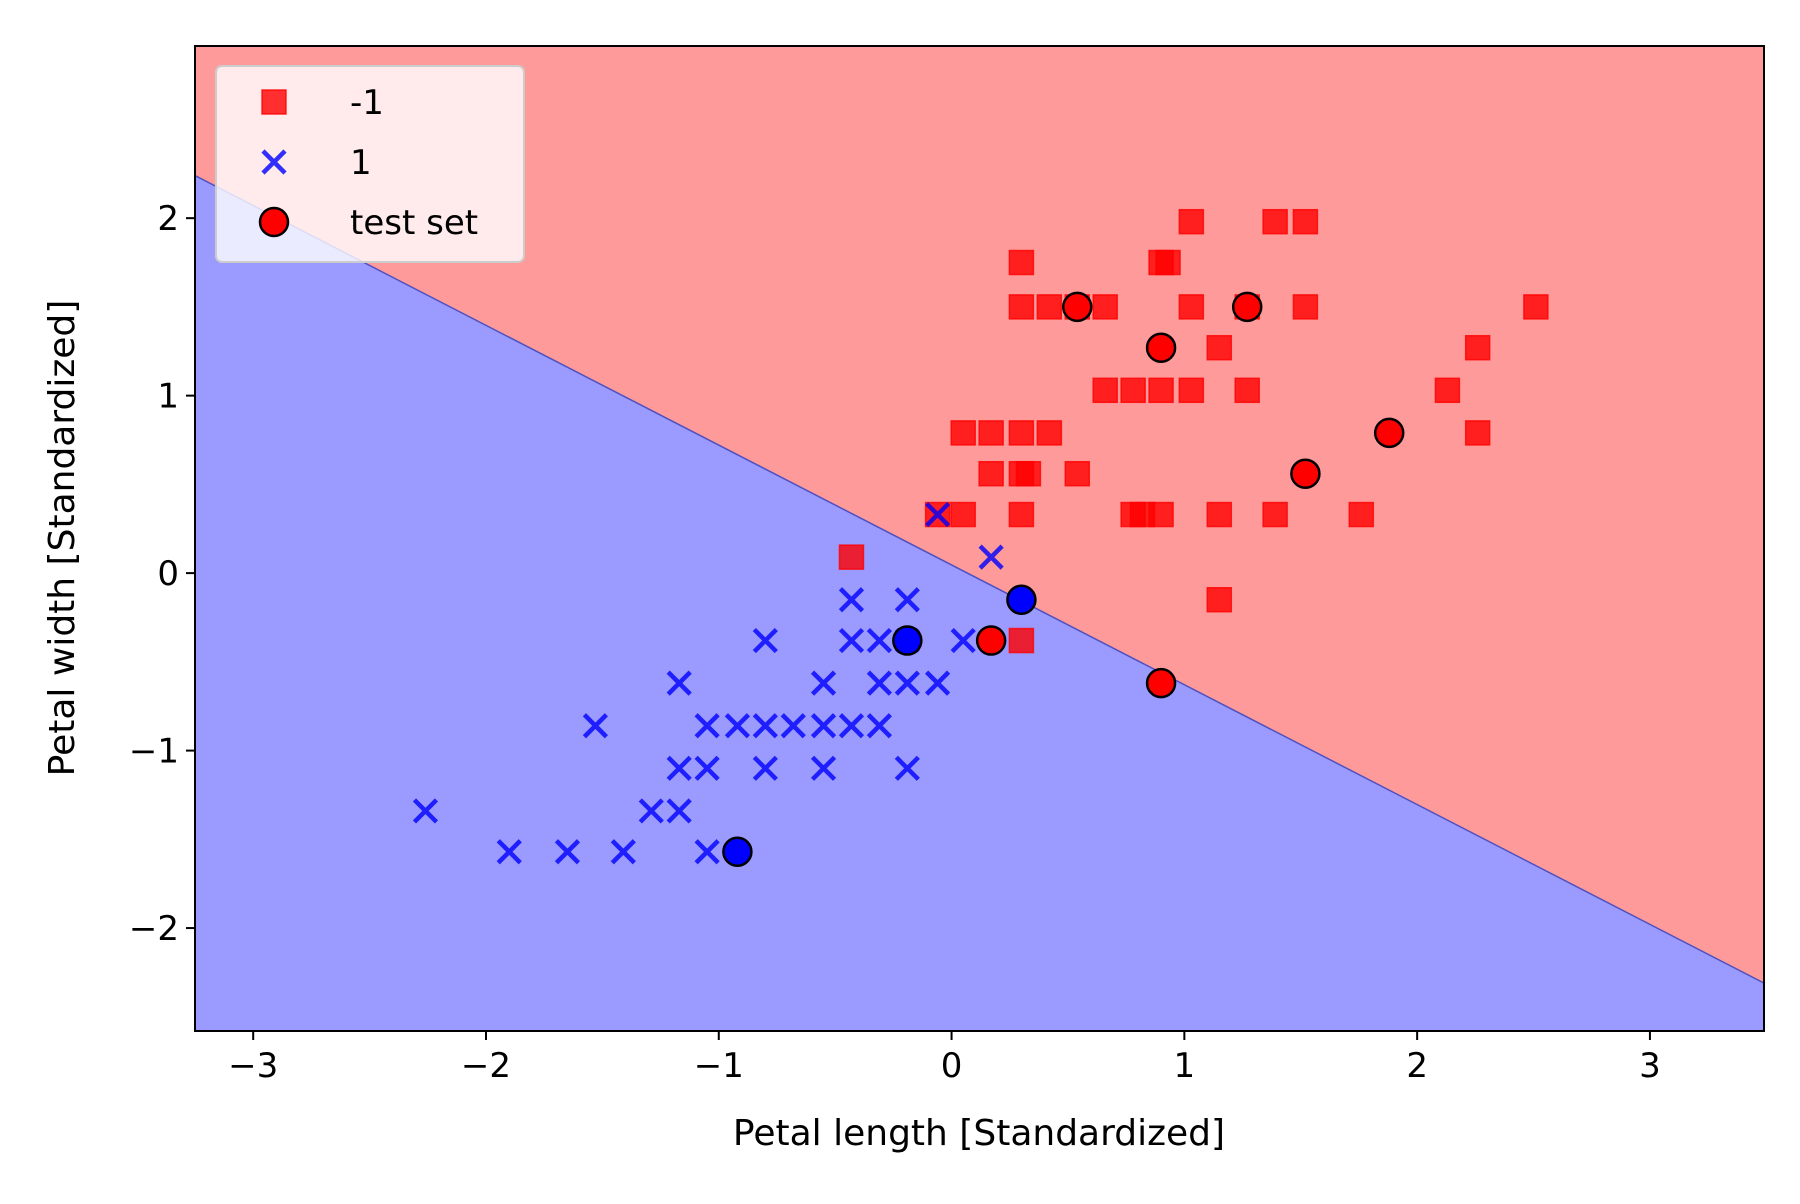 The width and height of the screenshot is (1800, 1204). Describe the element at coordinates (952, 1066) in the screenshot. I see `x-tick-label: 0` at that location.